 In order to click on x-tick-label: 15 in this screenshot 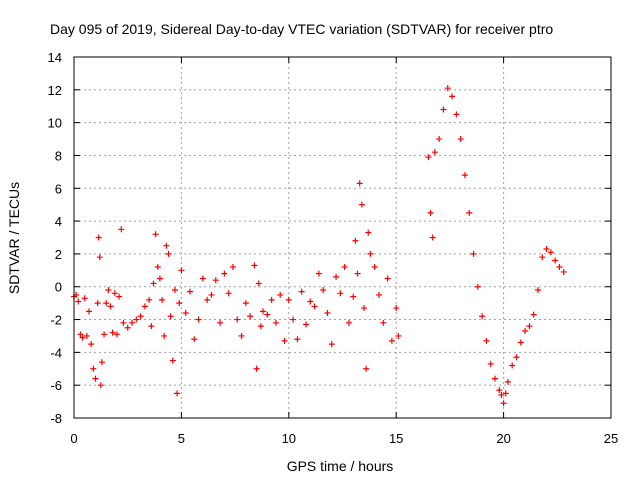, I will do `click(396, 438)`.